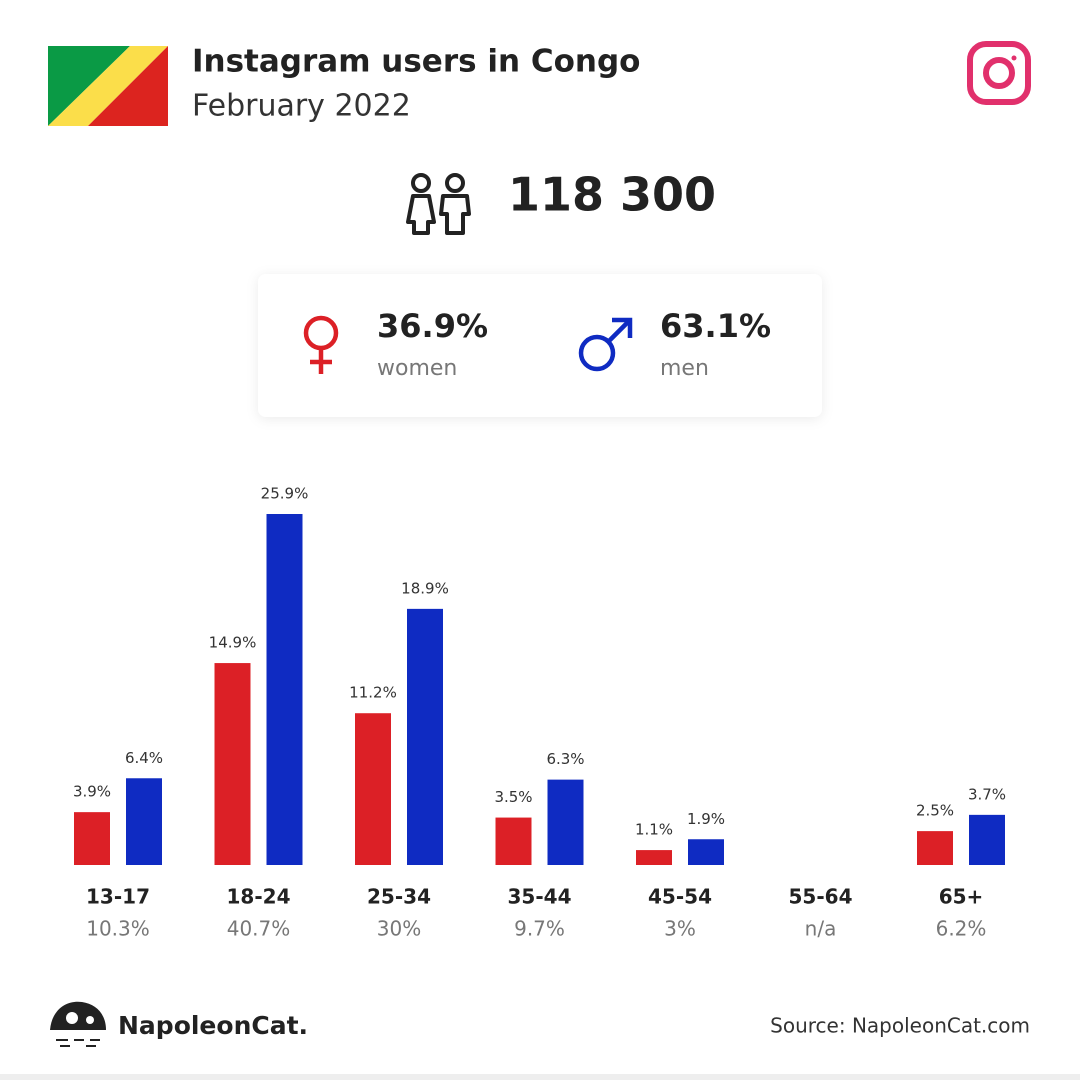  I want to click on instagram-logo, so click(999, 73).